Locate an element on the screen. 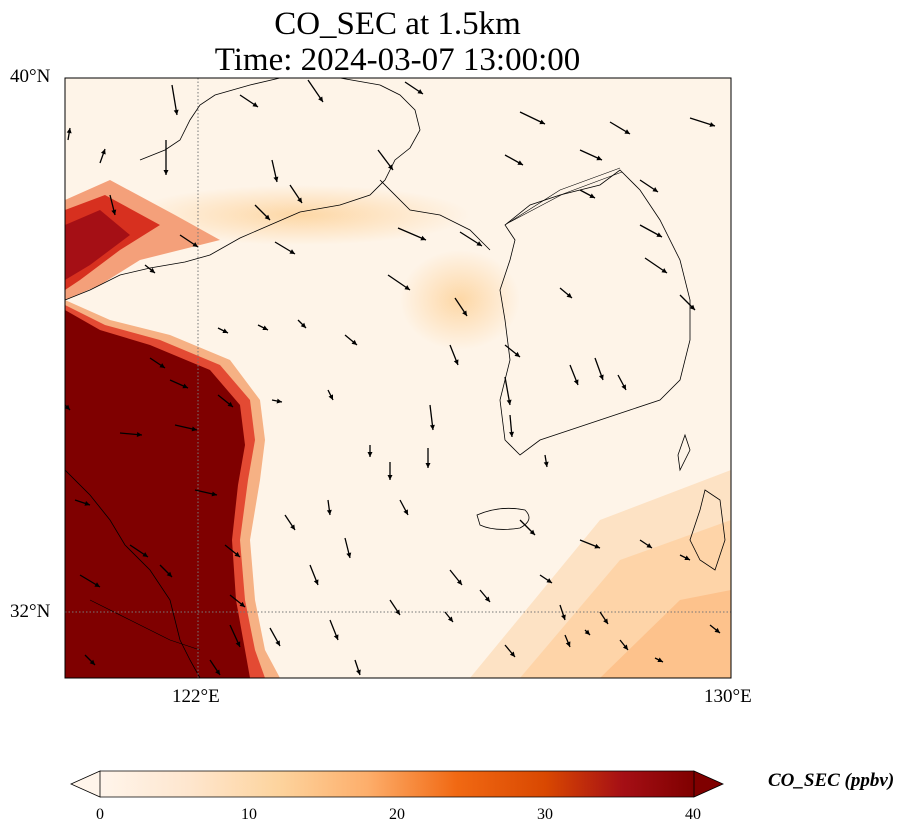 The width and height of the screenshot is (916, 836). map-title: CO_SEC at 1.5km is located at coordinates (397, 24).